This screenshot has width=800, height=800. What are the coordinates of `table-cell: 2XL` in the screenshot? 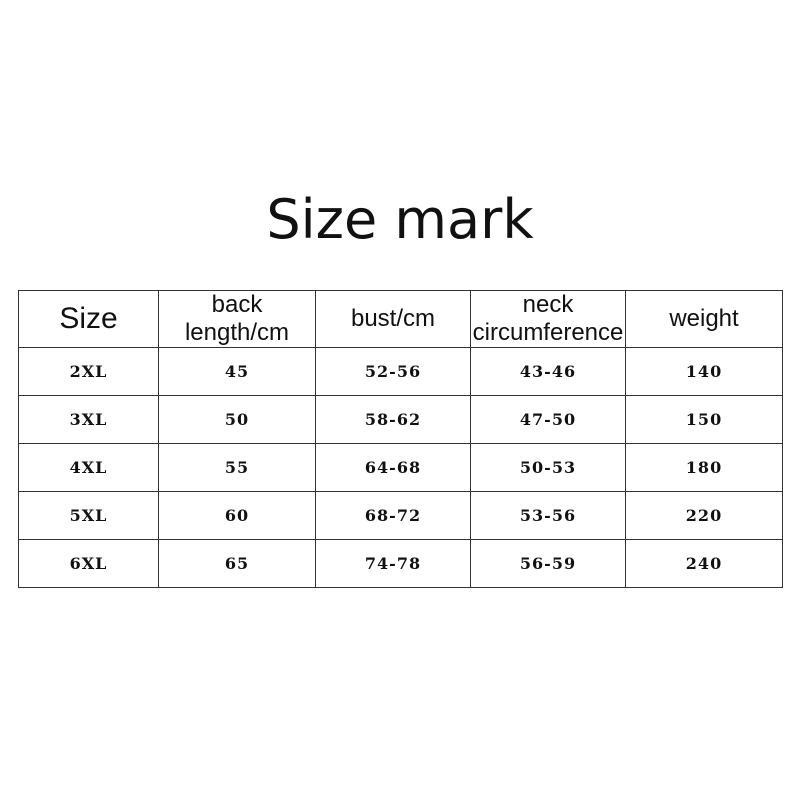 It's located at (88, 371).